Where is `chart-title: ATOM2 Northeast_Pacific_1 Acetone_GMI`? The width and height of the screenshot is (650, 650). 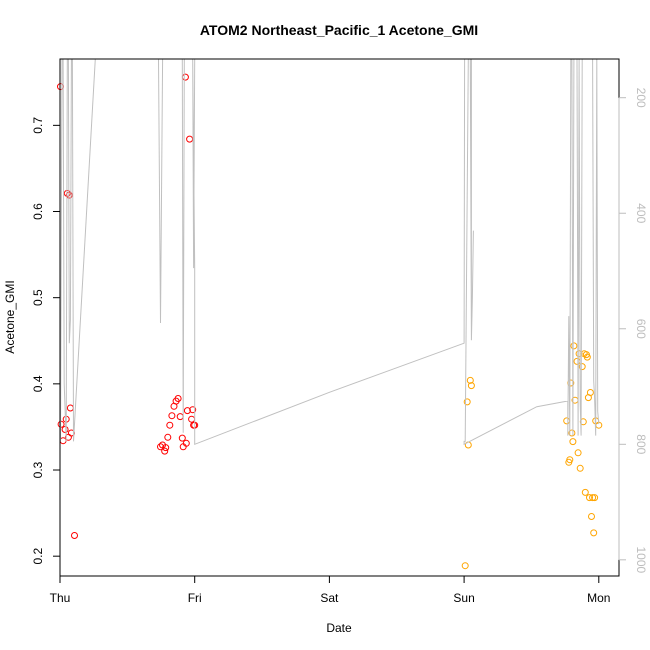 chart-title: ATOM2 Northeast_Pacific_1 Acetone_GMI is located at coordinates (339, 30).